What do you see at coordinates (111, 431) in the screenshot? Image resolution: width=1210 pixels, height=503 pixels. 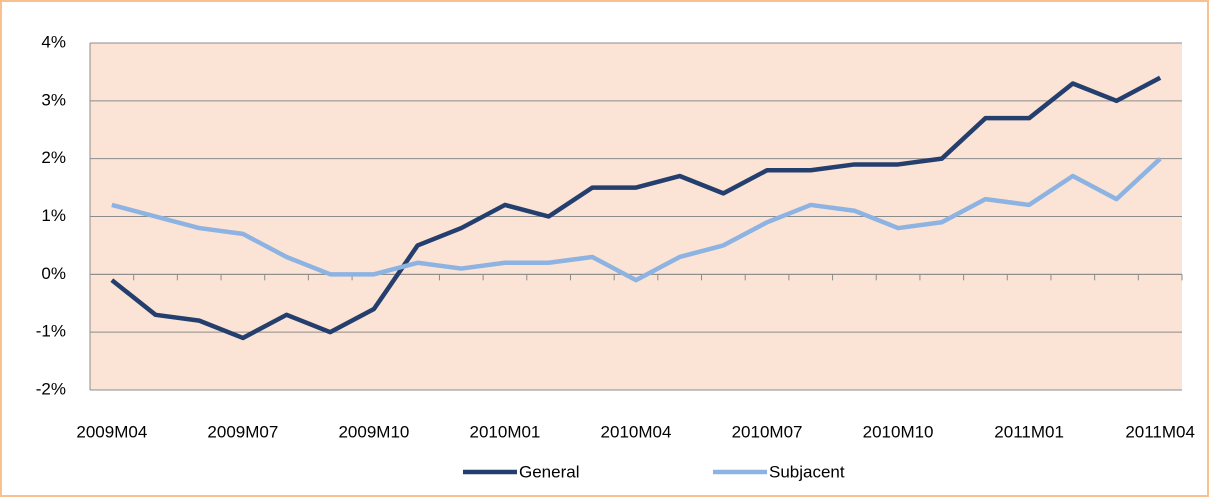 I see `x-tick-label: 2009M04` at bounding box center [111, 431].